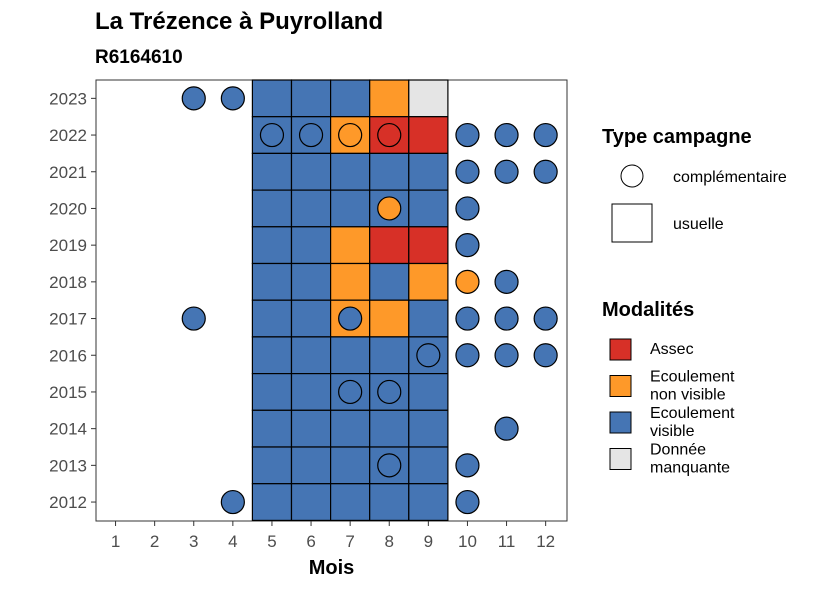 The height and width of the screenshot is (590, 826). What do you see at coordinates (428, 98) in the screenshot?
I see `tile-2023-9-donnee-manquante` at bounding box center [428, 98].